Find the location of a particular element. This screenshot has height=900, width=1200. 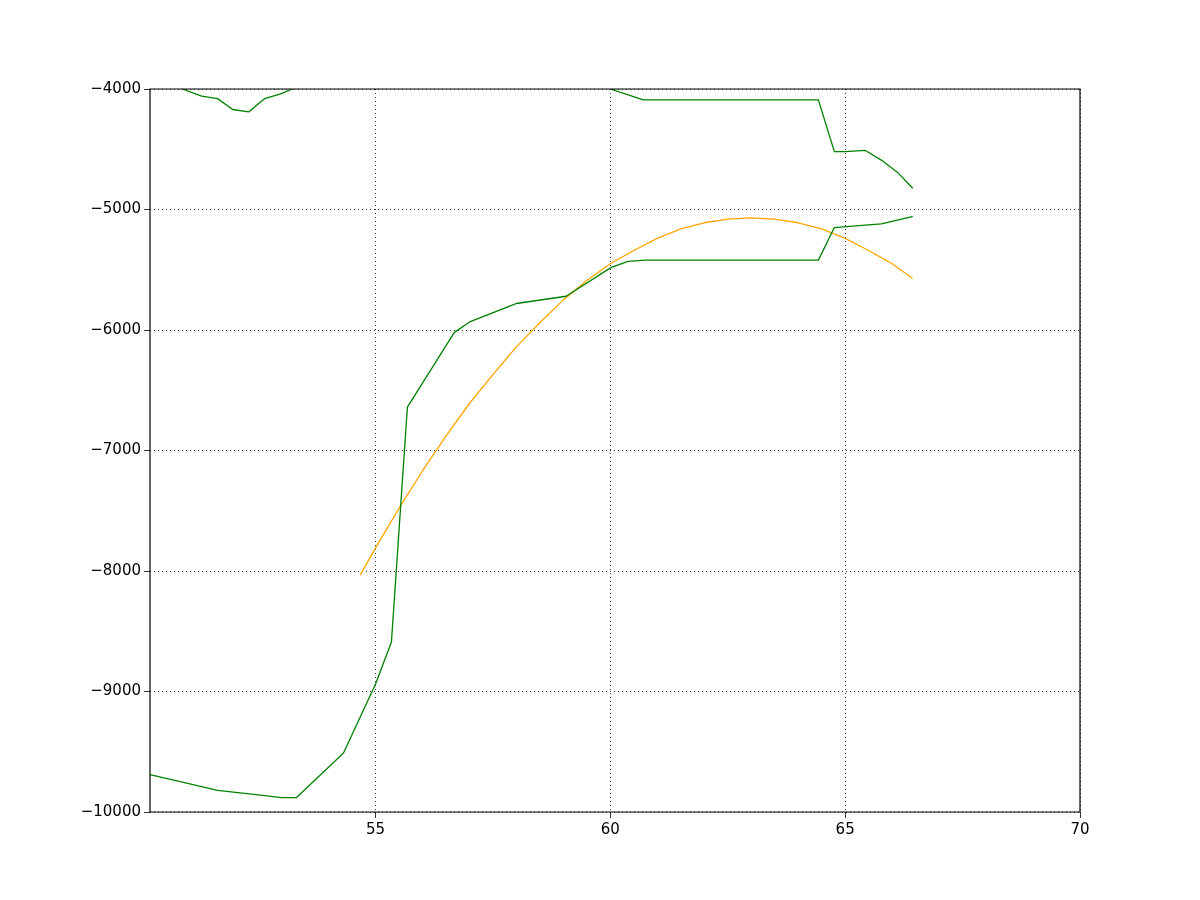

x-tick-label: 65 is located at coordinates (845, 828).